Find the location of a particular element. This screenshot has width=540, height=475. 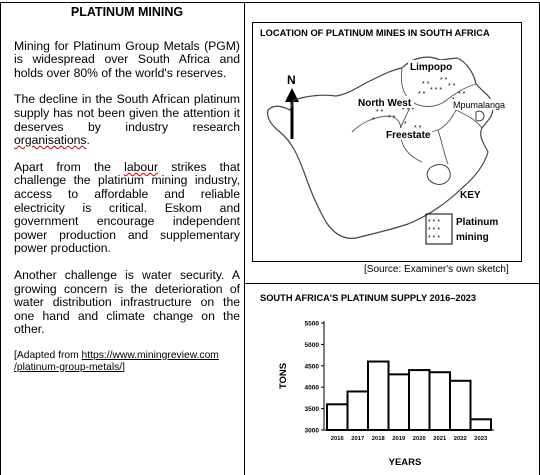

source-prefix: [Adapted from is located at coordinates (48, 355).